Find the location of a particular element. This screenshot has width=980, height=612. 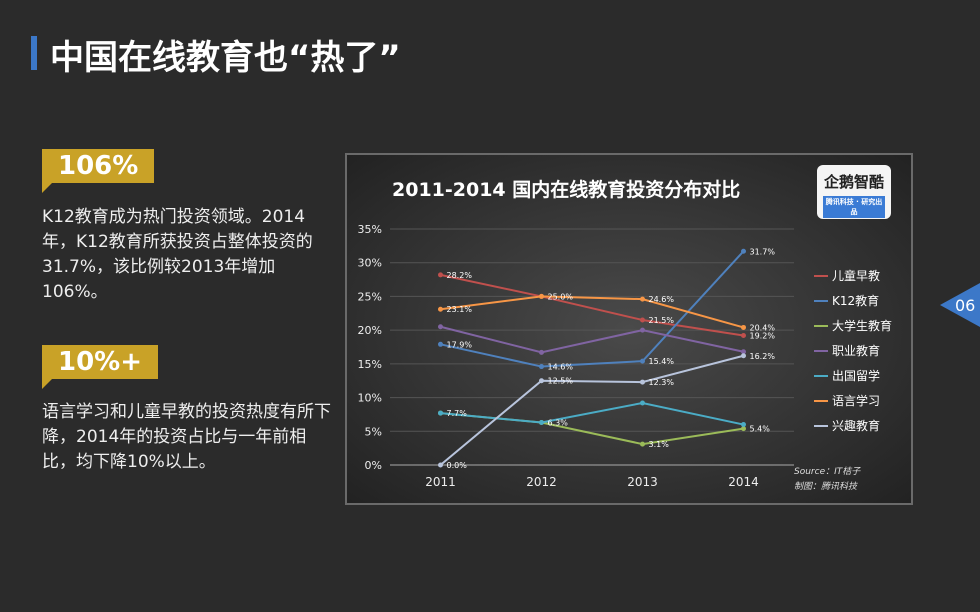

chart-legend: 儿童早教 K12教育大学生教育职业教育出国留学语言学习兴趣教育 is located at coordinates (853, 350).